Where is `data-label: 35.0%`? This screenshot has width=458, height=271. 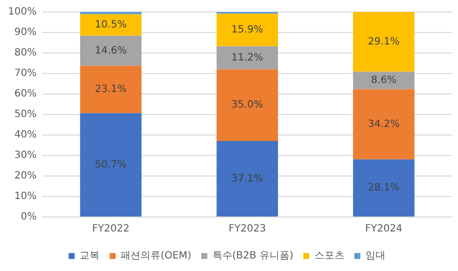 data-label: 35.0% is located at coordinates (247, 105).